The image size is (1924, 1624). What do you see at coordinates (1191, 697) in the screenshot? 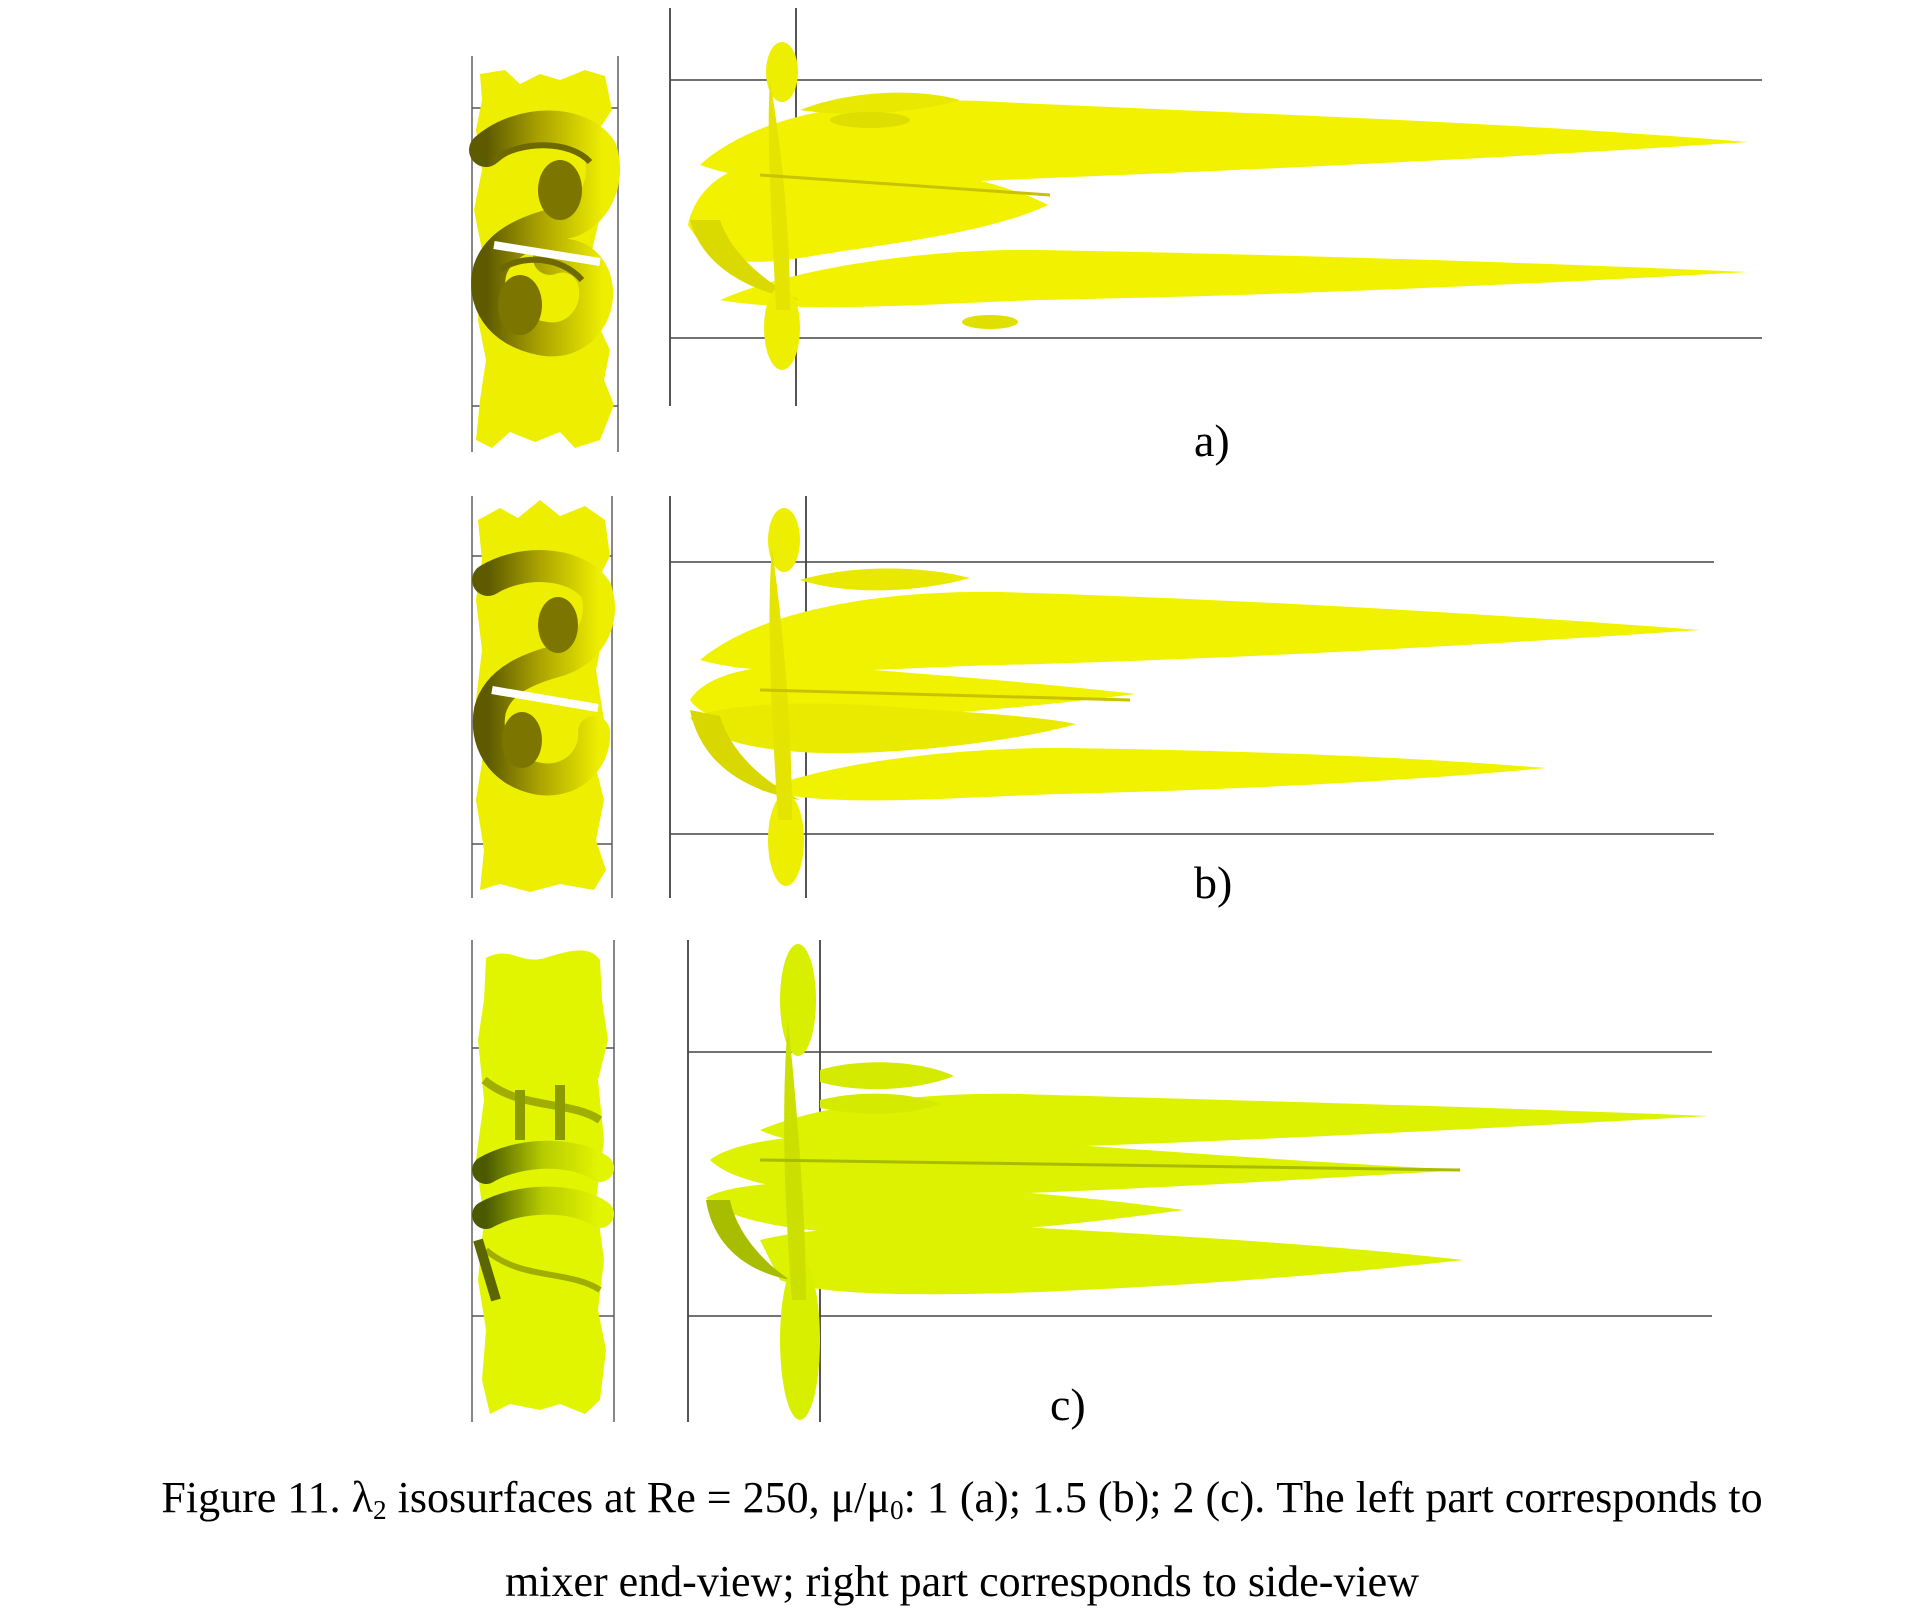
I see `panel-b-side-view` at bounding box center [1191, 697].